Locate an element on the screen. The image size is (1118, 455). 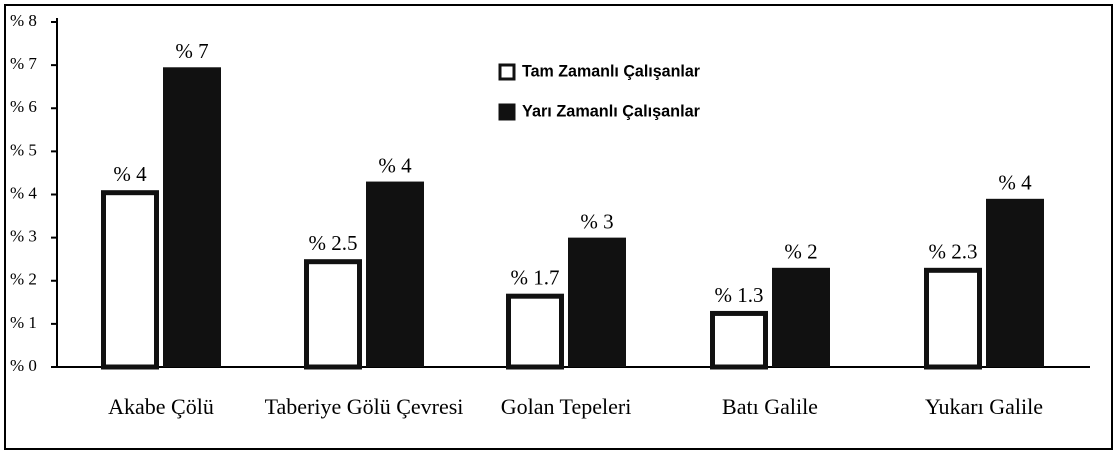
x-tick-label: Taberiye Gölü Çevresi is located at coordinates (364, 406).